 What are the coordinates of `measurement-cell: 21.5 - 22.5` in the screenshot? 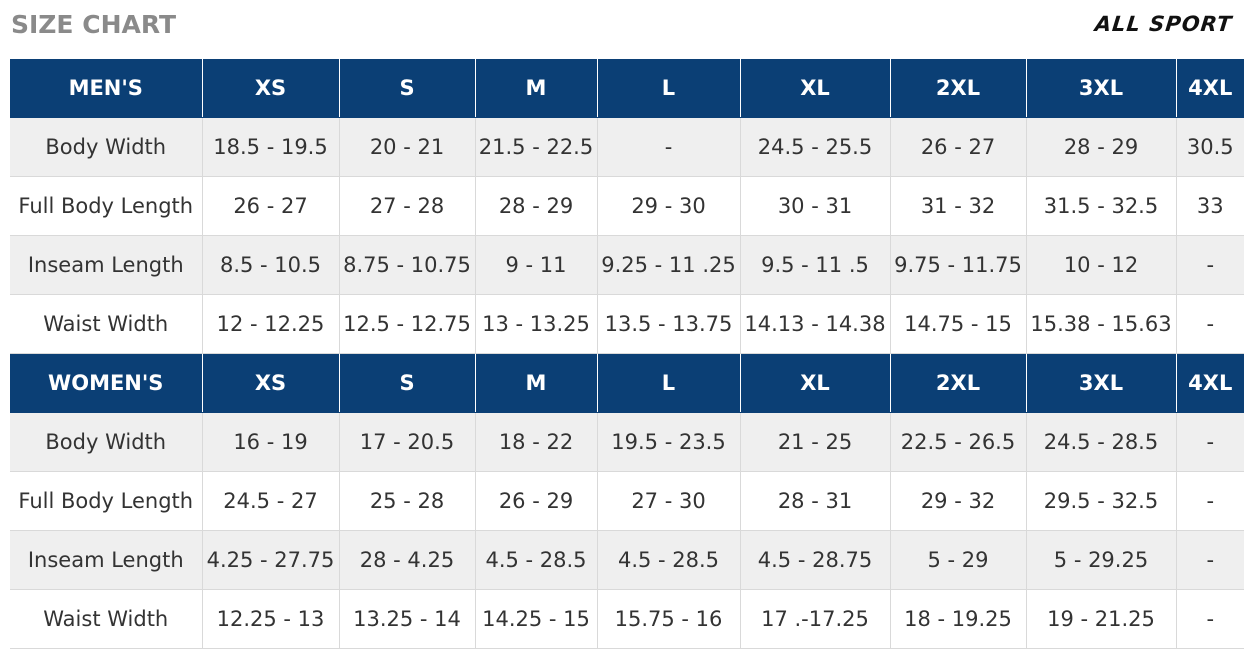 It's located at (536, 147).